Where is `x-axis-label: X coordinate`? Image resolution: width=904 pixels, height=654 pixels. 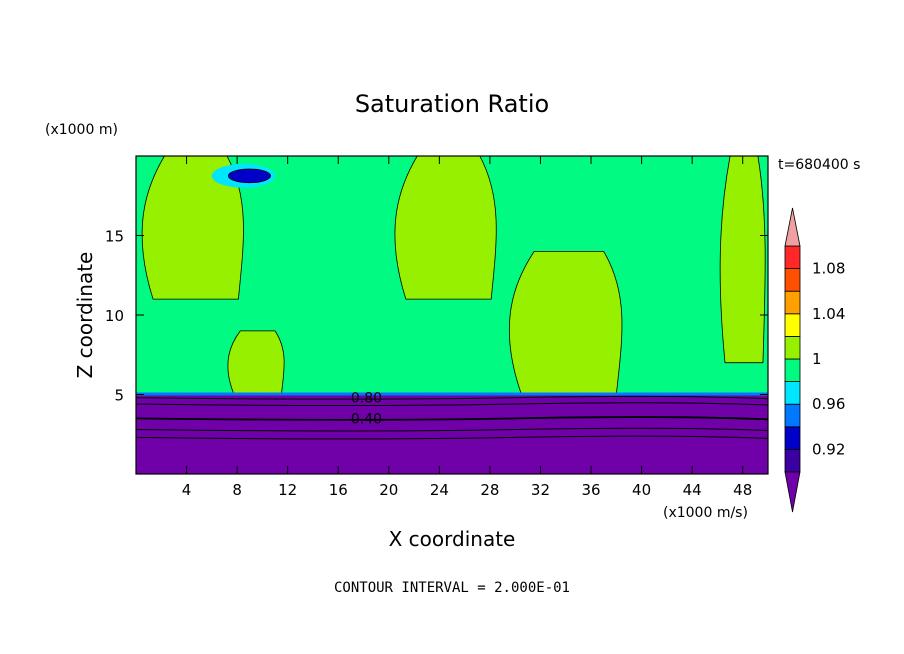
x-axis-label: X coordinate is located at coordinates (452, 539).